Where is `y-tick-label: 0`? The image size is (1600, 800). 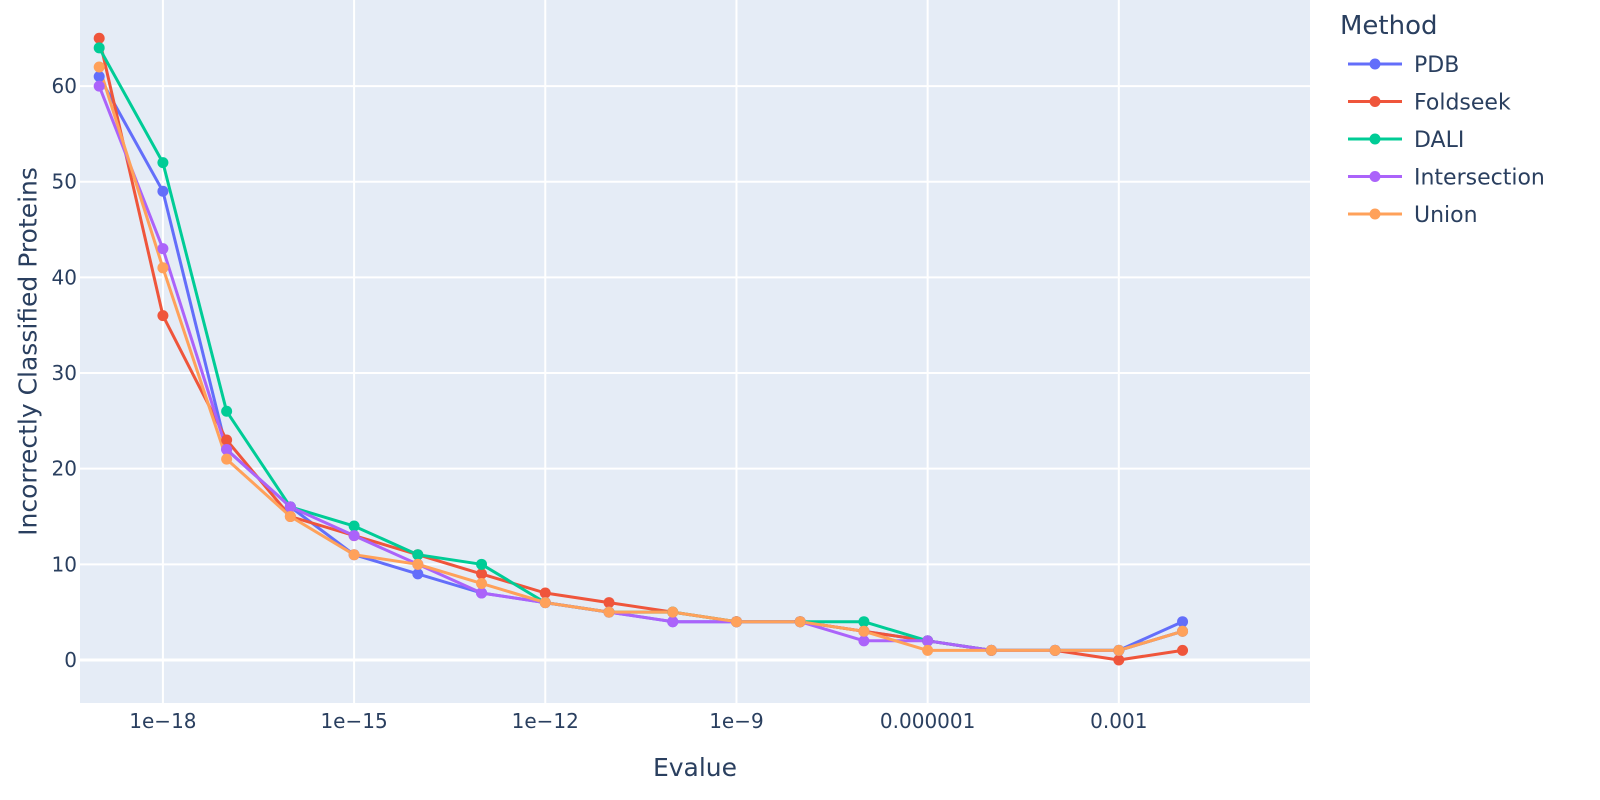
y-tick-label: 0 is located at coordinates (70, 660).